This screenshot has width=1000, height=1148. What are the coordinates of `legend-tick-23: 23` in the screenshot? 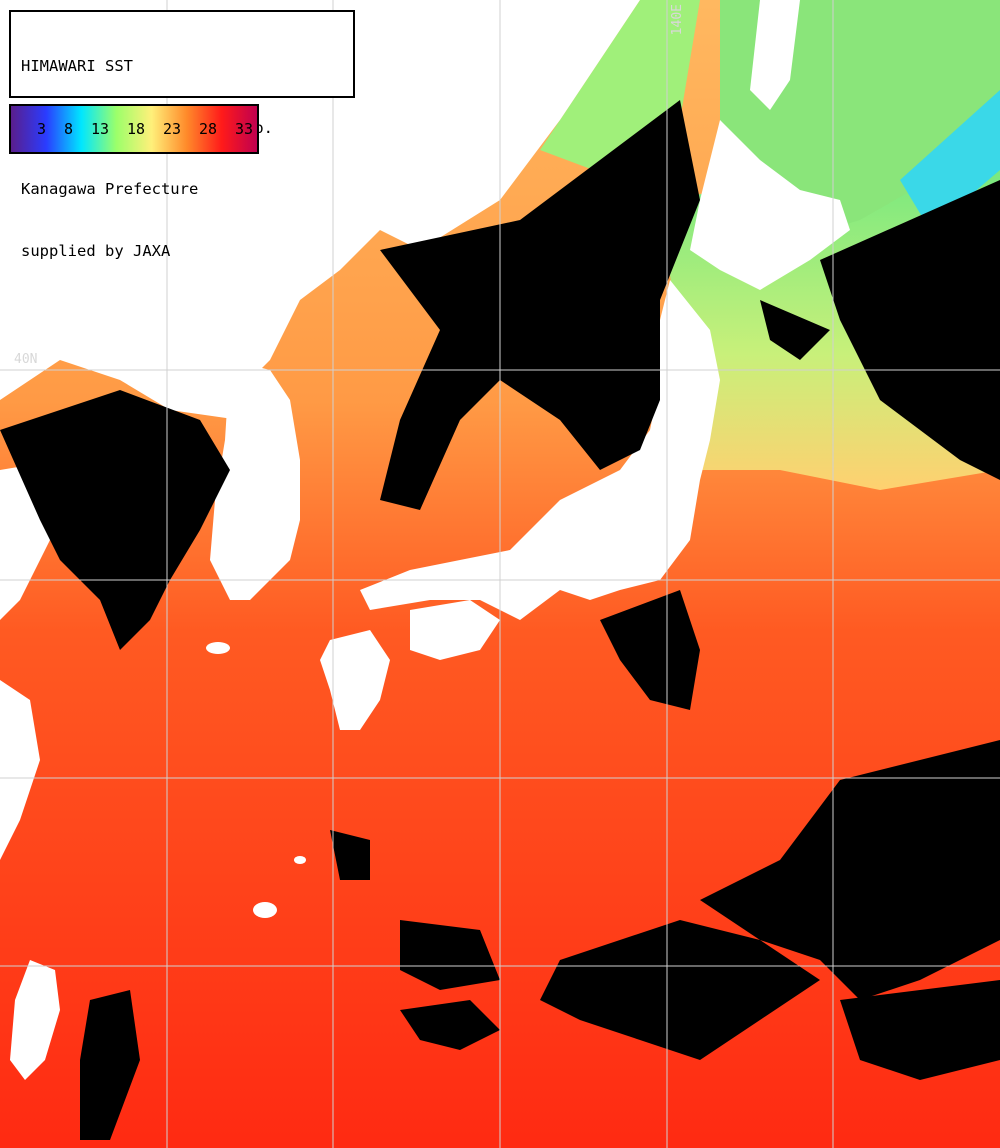 It's located at (171, 129).